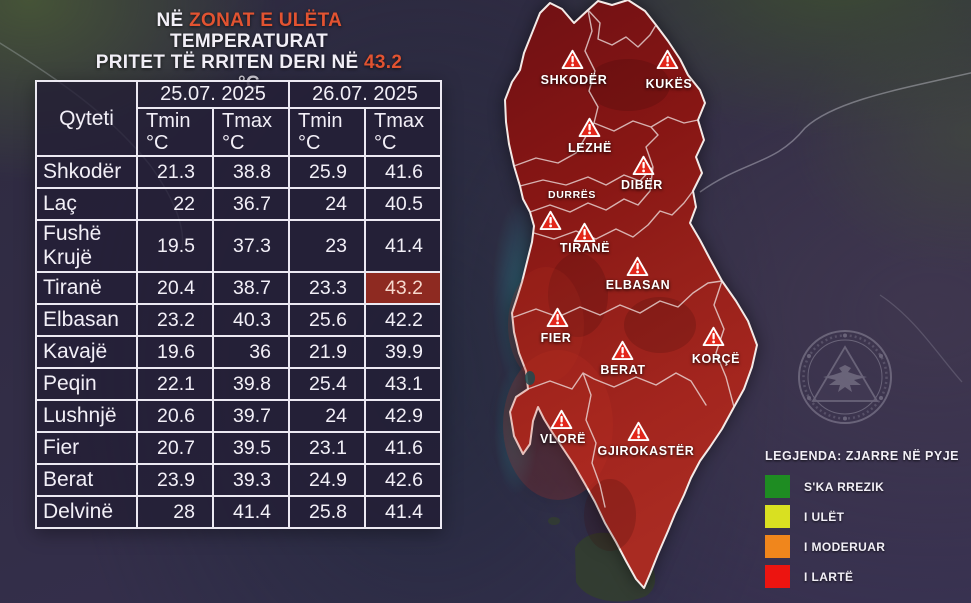  What do you see at coordinates (327, 512) in the screenshot?
I see `temp-value: 25.8` at bounding box center [327, 512].